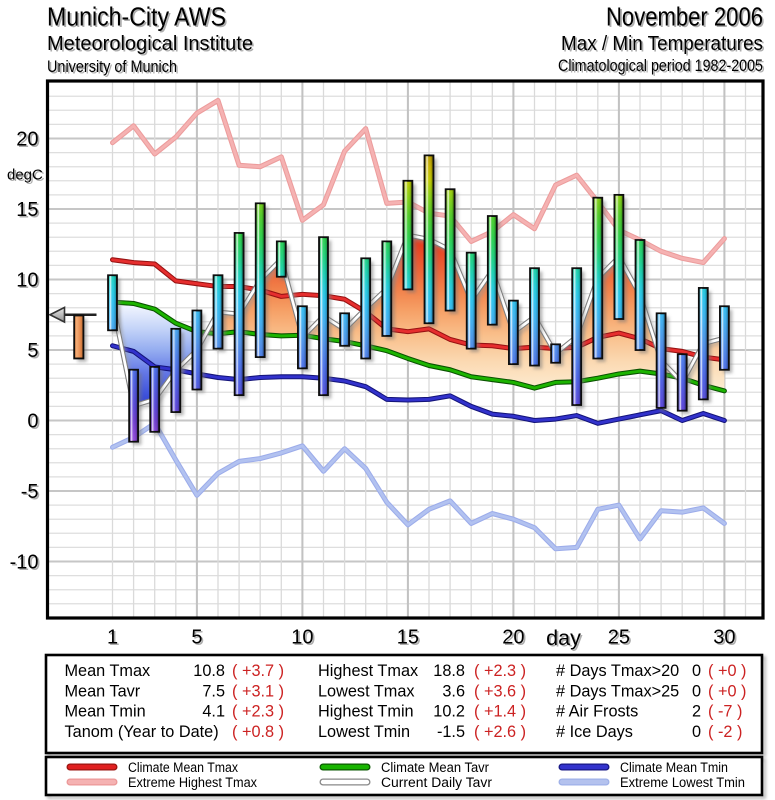  What do you see at coordinates (594, 732) in the screenshot?
I see `svg-text: # Ice Days` at bounding box center [594, 732].